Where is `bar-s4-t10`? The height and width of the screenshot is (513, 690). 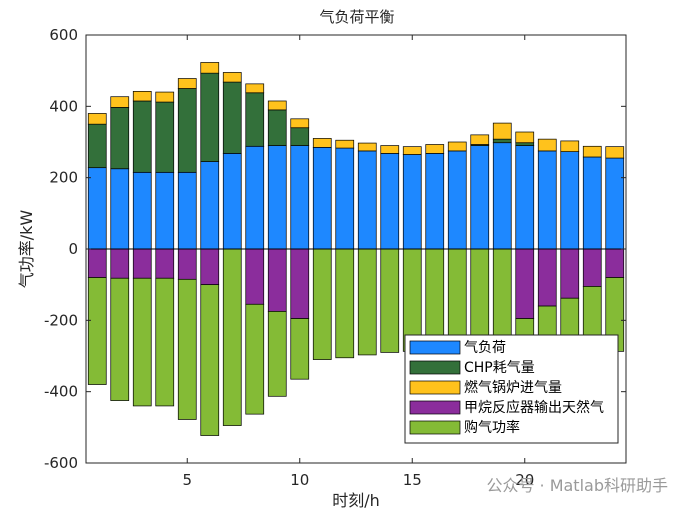
bar-s4-t10 is located at coordinates (300, 283).